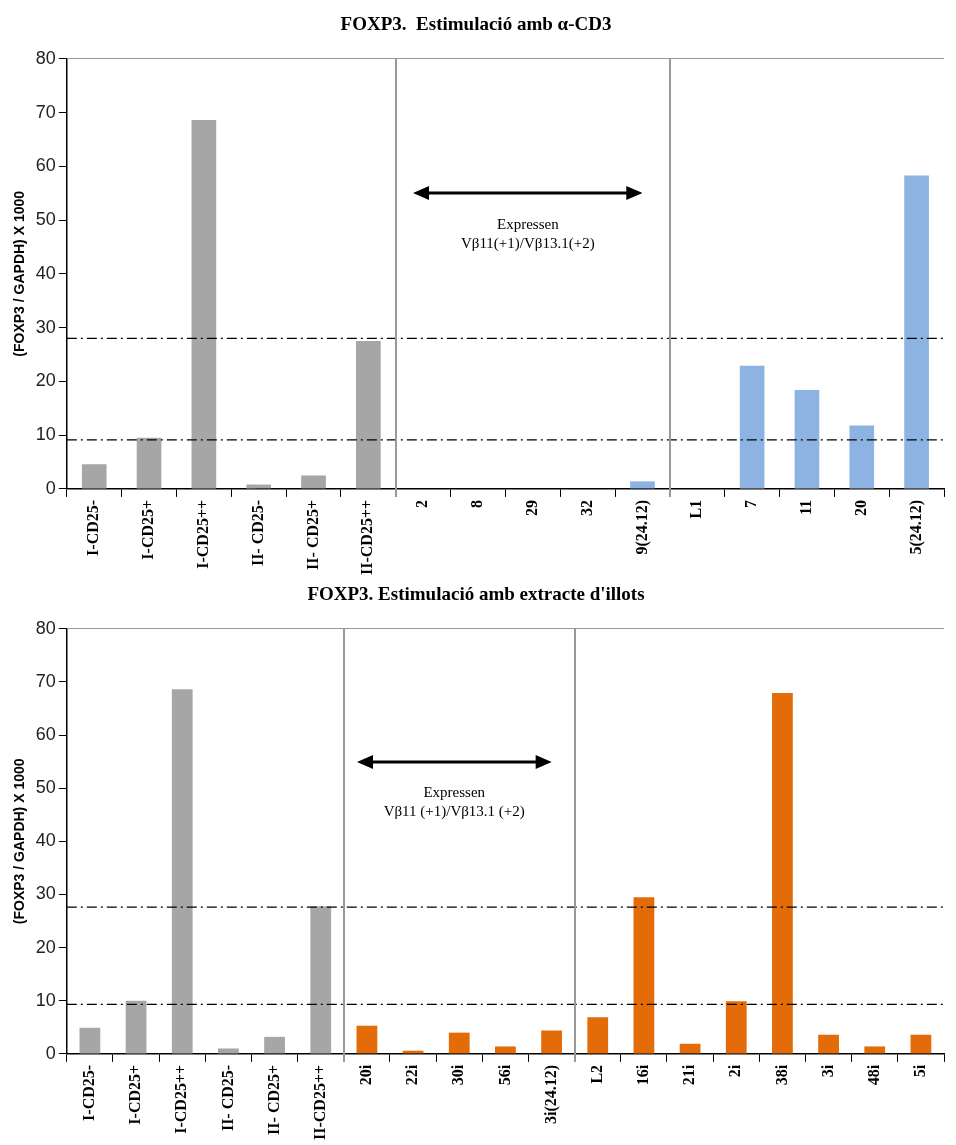 This screenshot has width=956, height=1145. Describe the element at coordinates (735, 1071) in the screenshot. I see `x-tick-label: 2i` at that location.